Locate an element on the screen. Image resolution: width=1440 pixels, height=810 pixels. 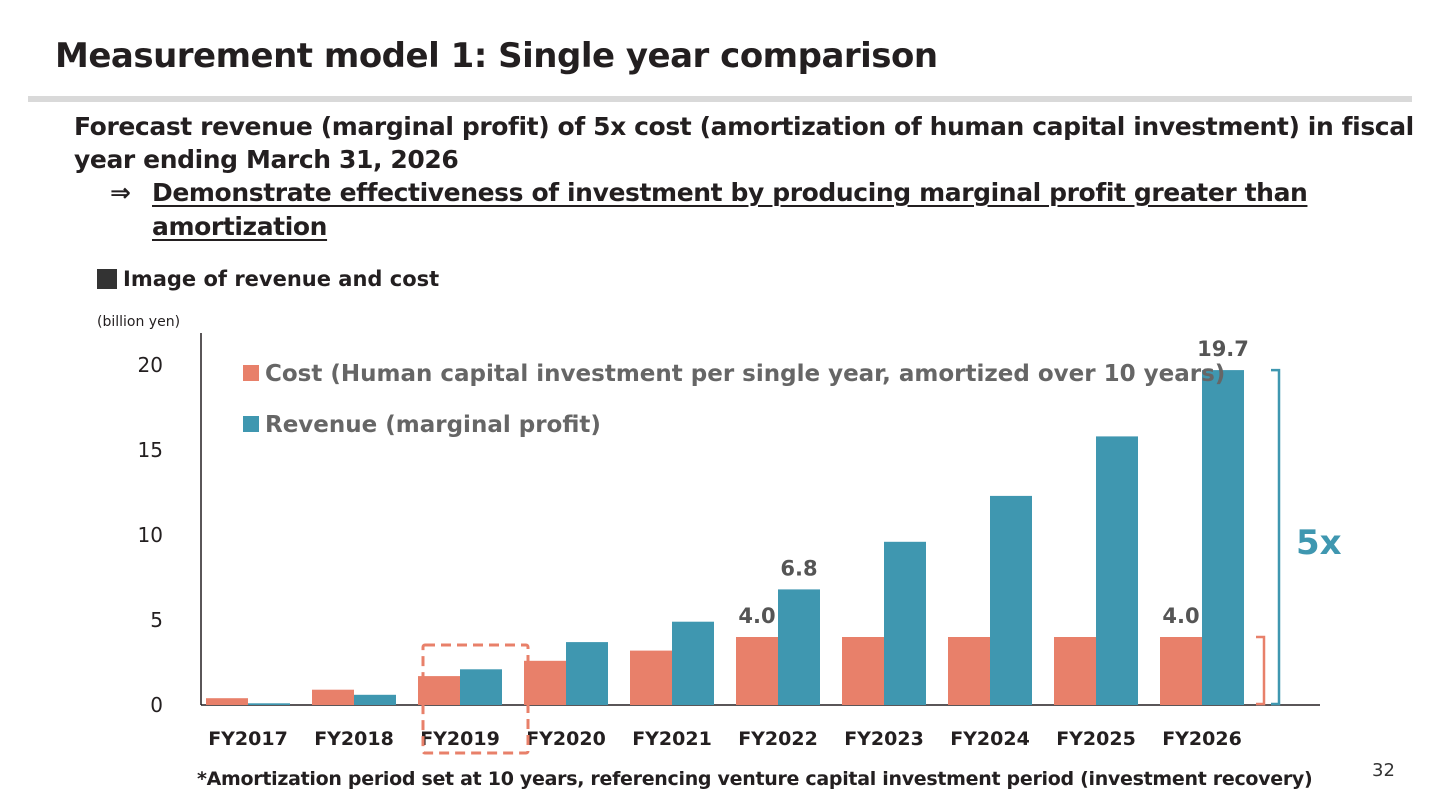
x-tick-label: FY2019 is located at coordinates (460, 739).